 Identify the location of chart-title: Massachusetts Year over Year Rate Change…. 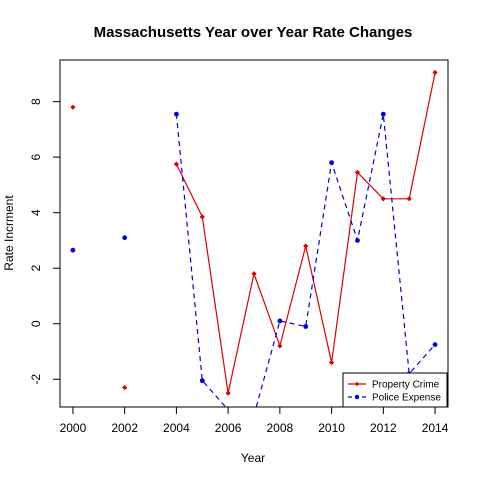
(253, 32).